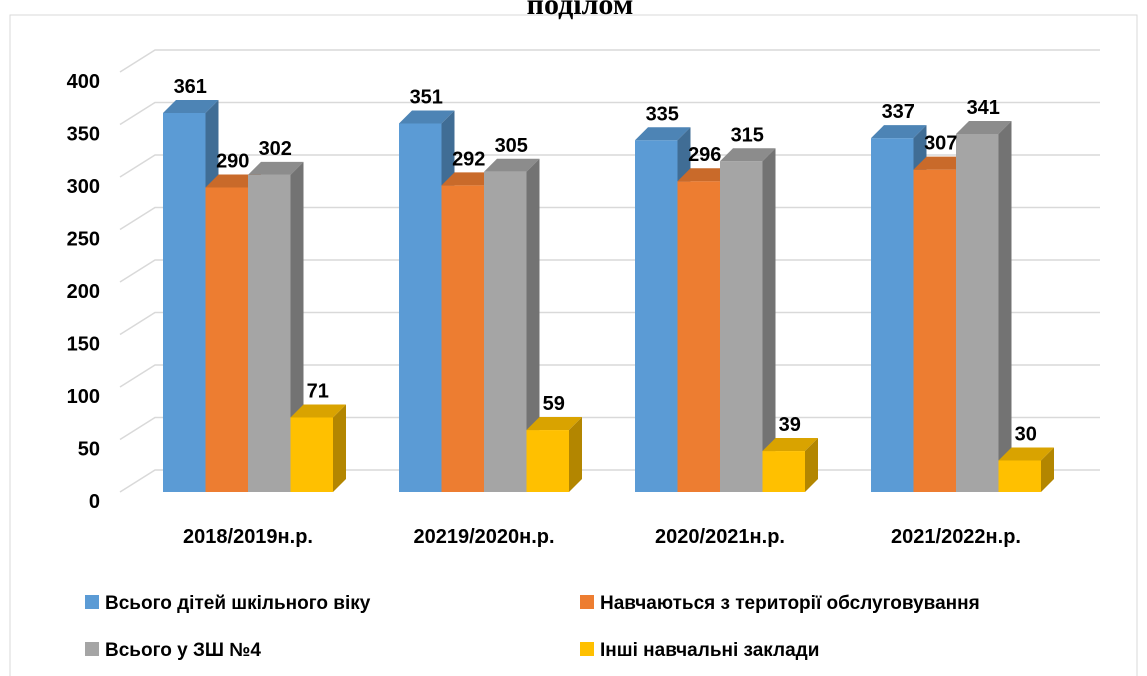 The height and width of the screenshot is (676, 1147). Describe the element at coordinates (940, 144) in the screenshot. I see `data-label: 307` at that location.